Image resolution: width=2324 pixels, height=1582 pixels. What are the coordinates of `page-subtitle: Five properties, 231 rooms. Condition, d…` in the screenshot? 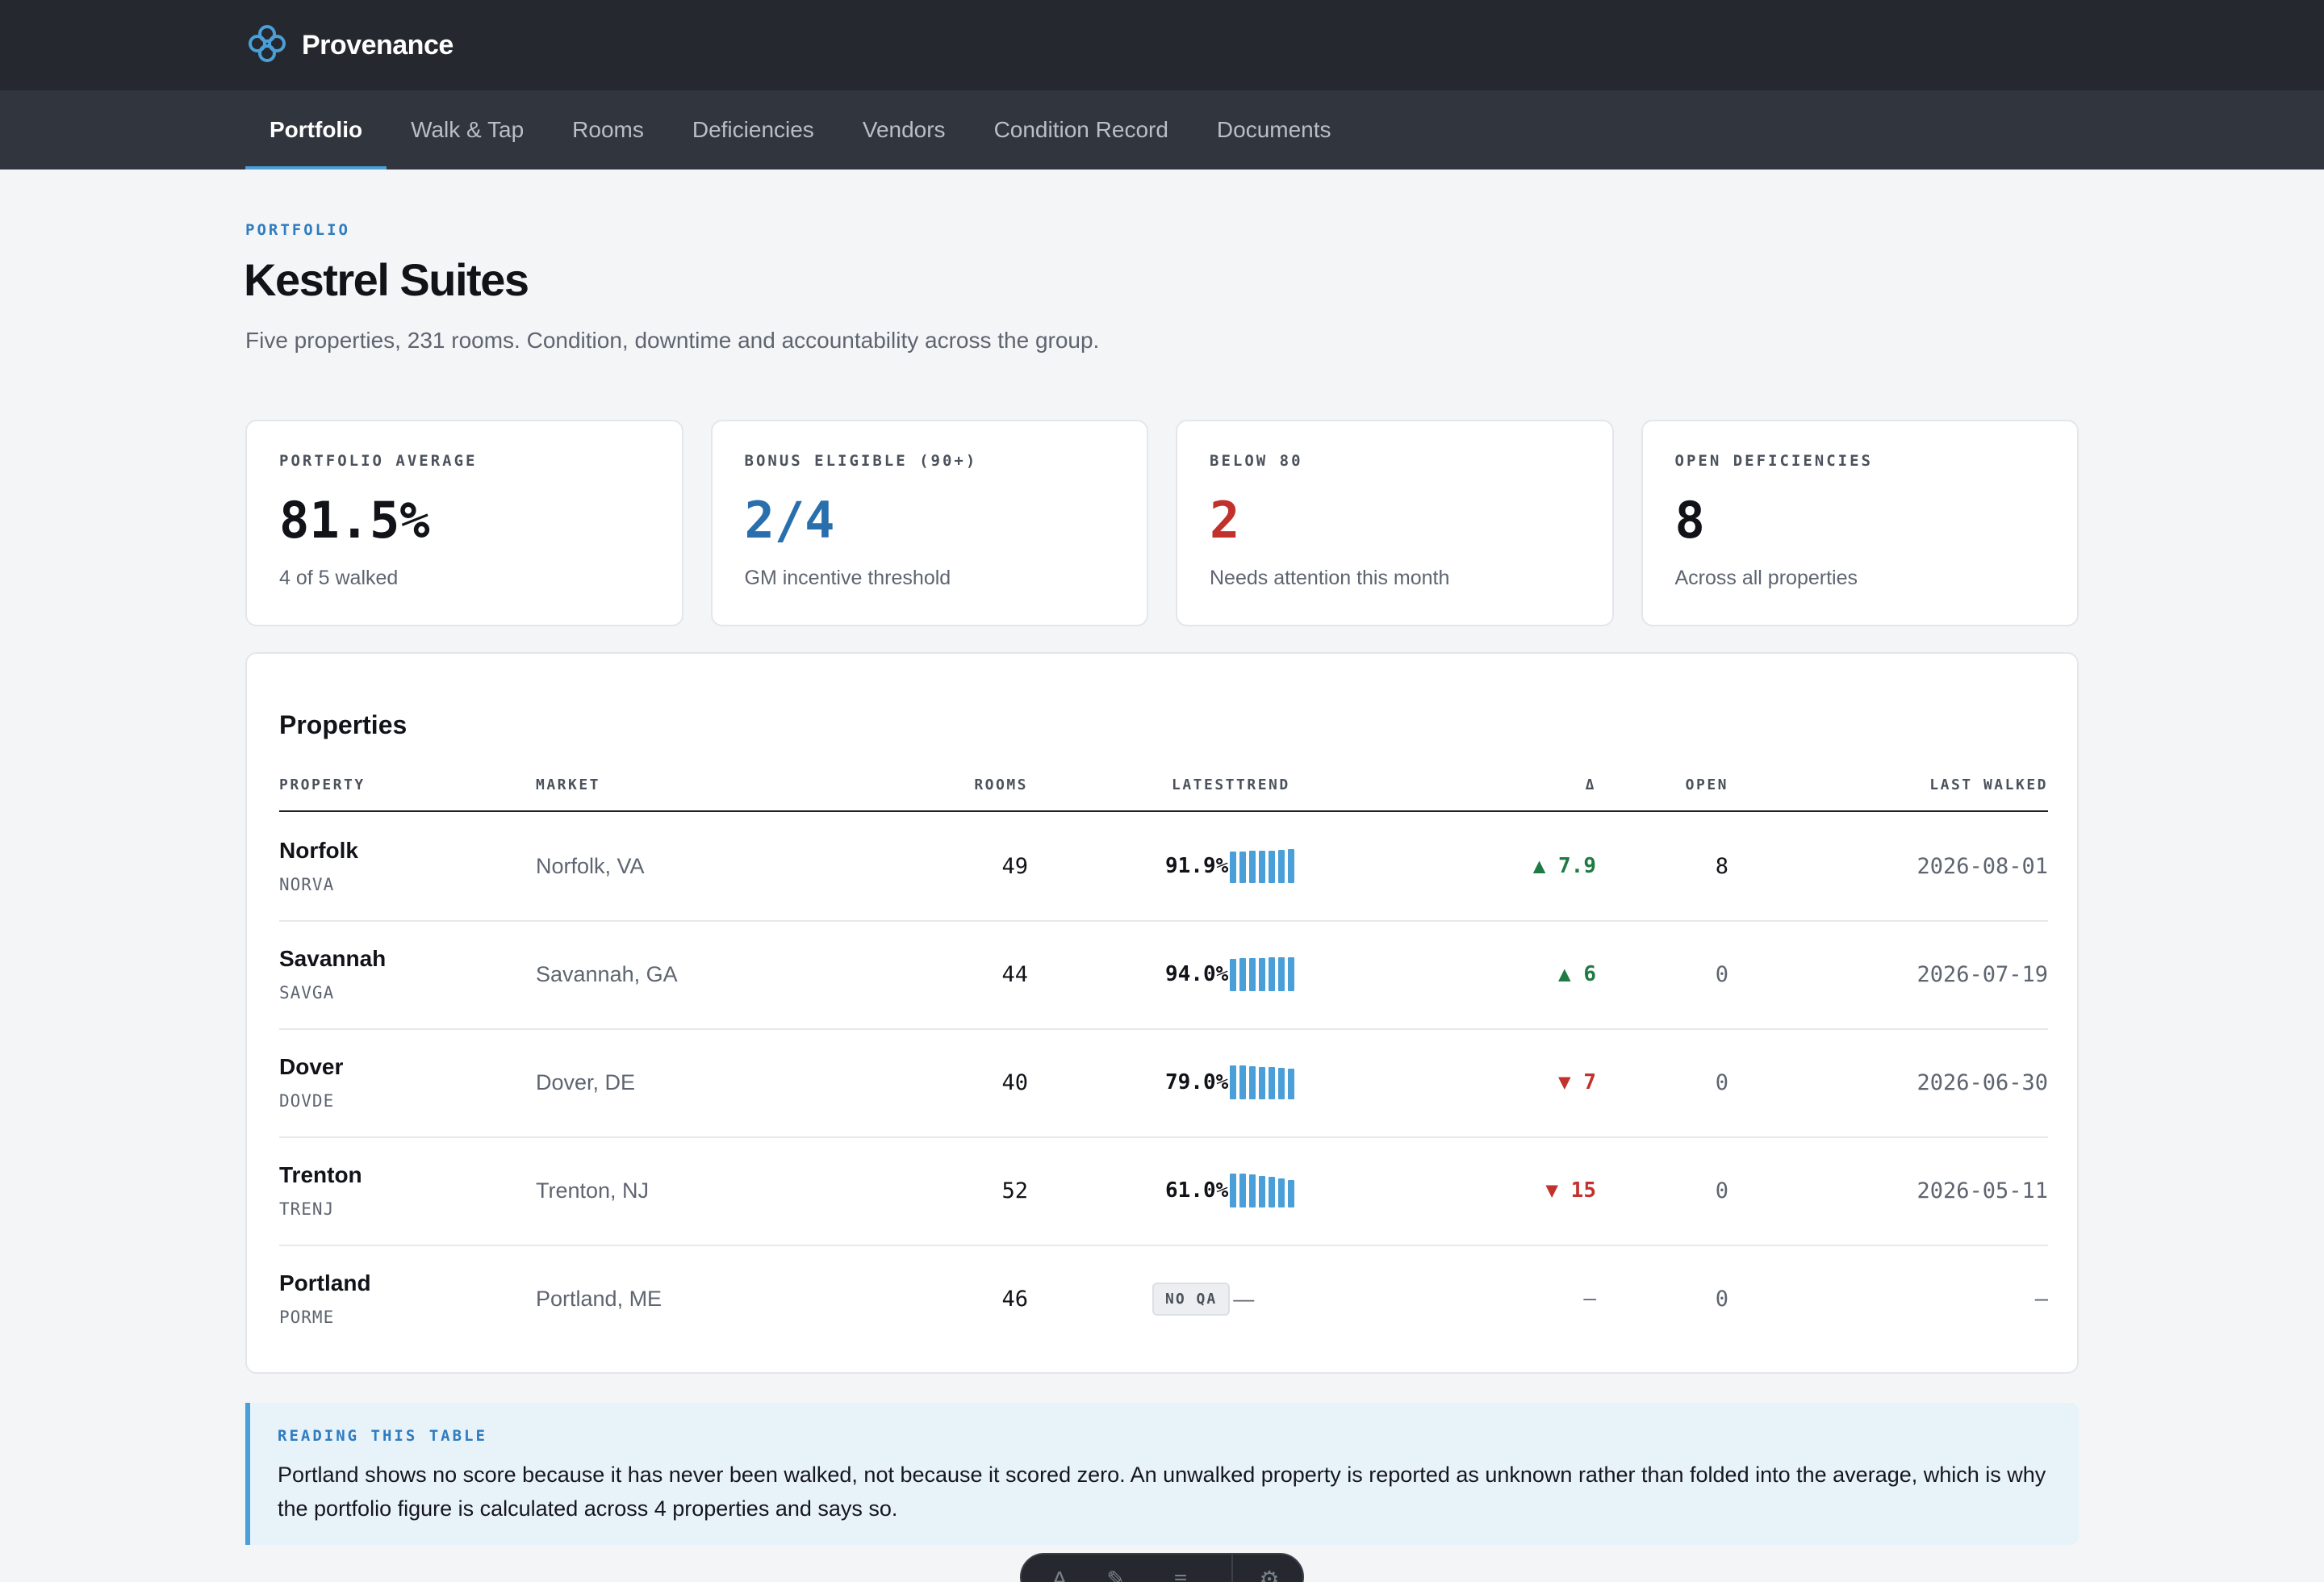 It's located at (672, 340).